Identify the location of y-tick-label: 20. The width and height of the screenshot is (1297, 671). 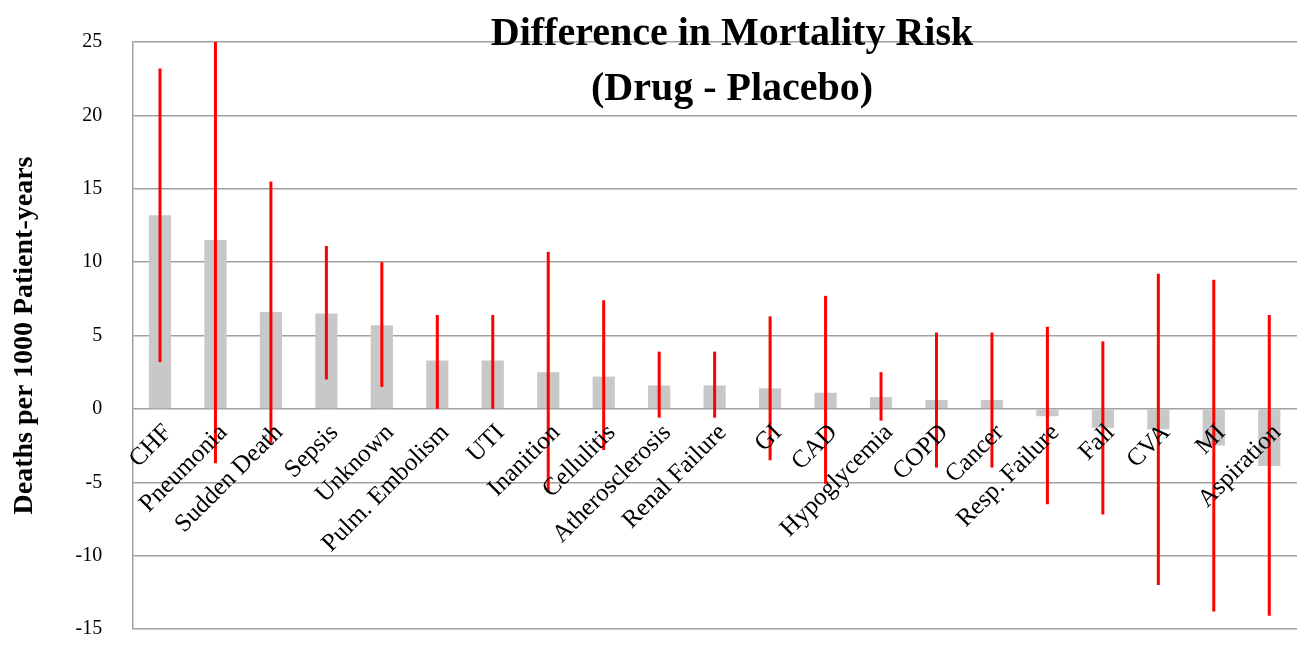
(92, 113).